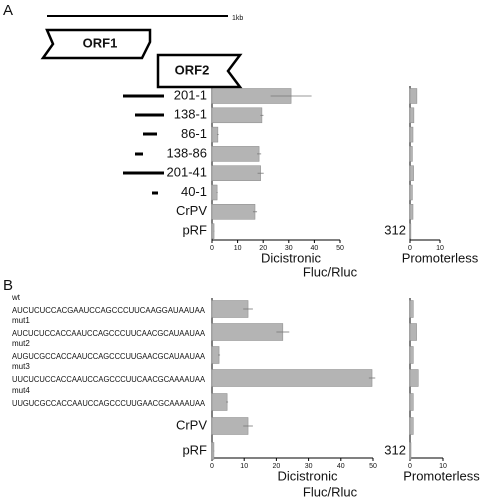  What do you see at coordinates (109, 310) in the screenshot?
I see `sequence: AUCUCUCCACGAAUCCAGCCCUUCAAGGAUAAUAA` at bounding box center [109, 310].